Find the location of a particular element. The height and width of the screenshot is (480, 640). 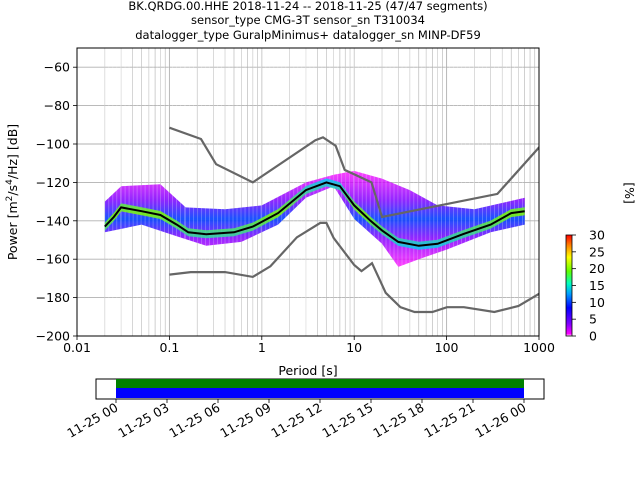

colorbar-tick-label: 30 is located at coordinates (597, 235).